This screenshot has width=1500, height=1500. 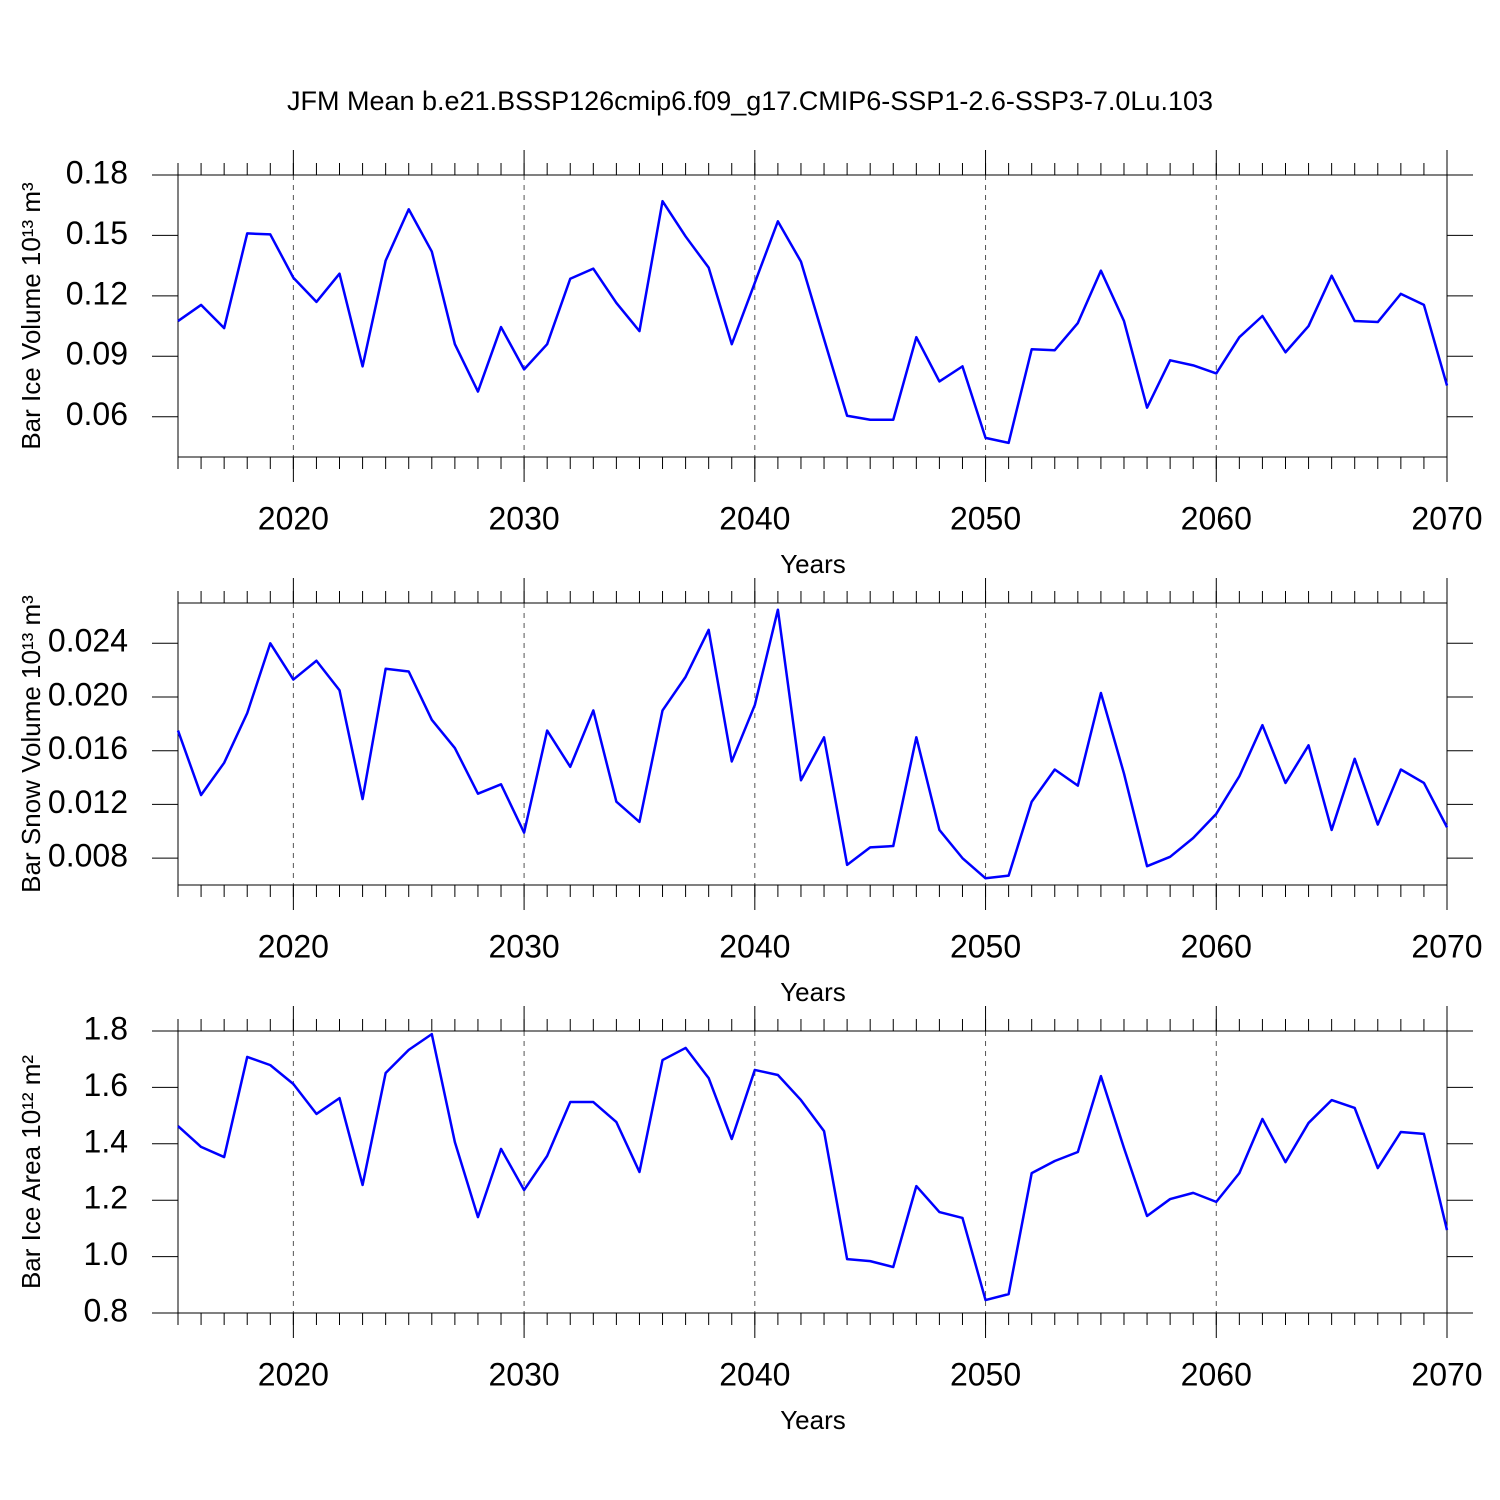 I want to click on y-tick-label: 0.09, so click(x=97, y=354).